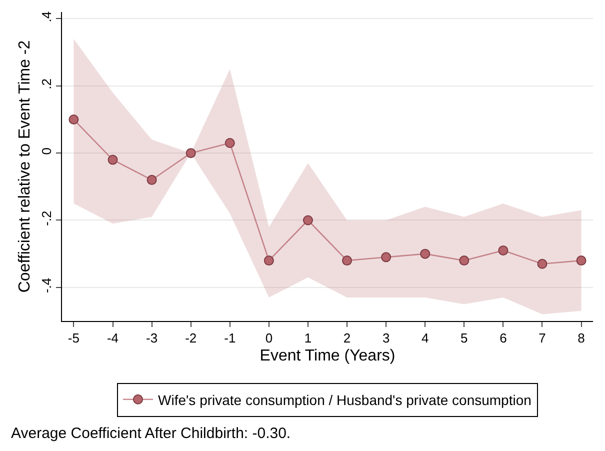 The width and height of the screenshot is (605, 451). What do you see at coordinates (151, 433) in the screenshot?
I see `text: Average Coefficient After Childbirth: -0.30.` at bounding box center [151, 433].